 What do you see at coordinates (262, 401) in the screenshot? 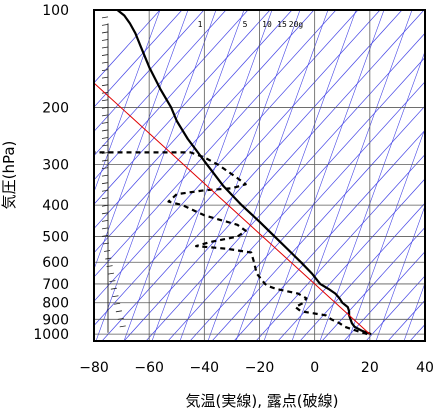
I see `x-axis-label: 気温(実線), 露点(破線)` at bounding box center [262, 401].